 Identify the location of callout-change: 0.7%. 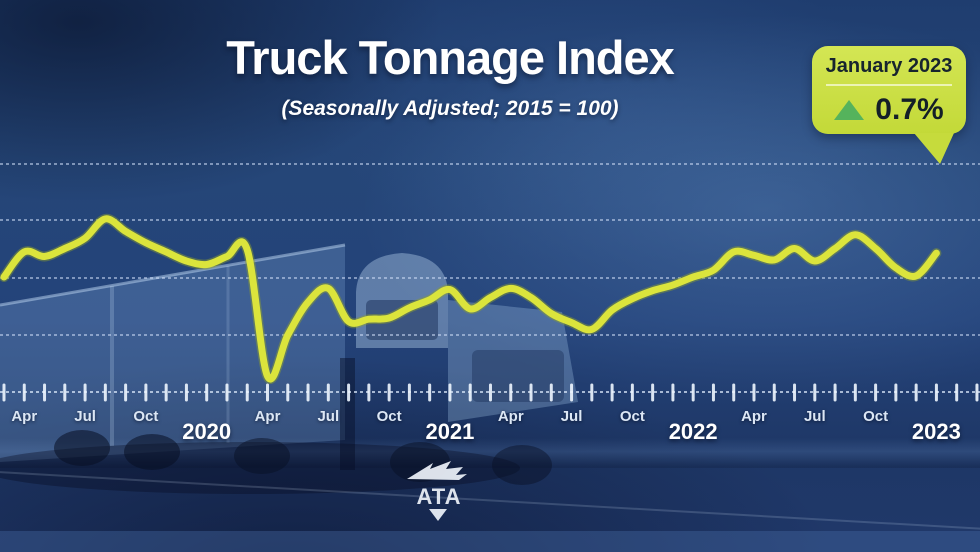
(909, 109).